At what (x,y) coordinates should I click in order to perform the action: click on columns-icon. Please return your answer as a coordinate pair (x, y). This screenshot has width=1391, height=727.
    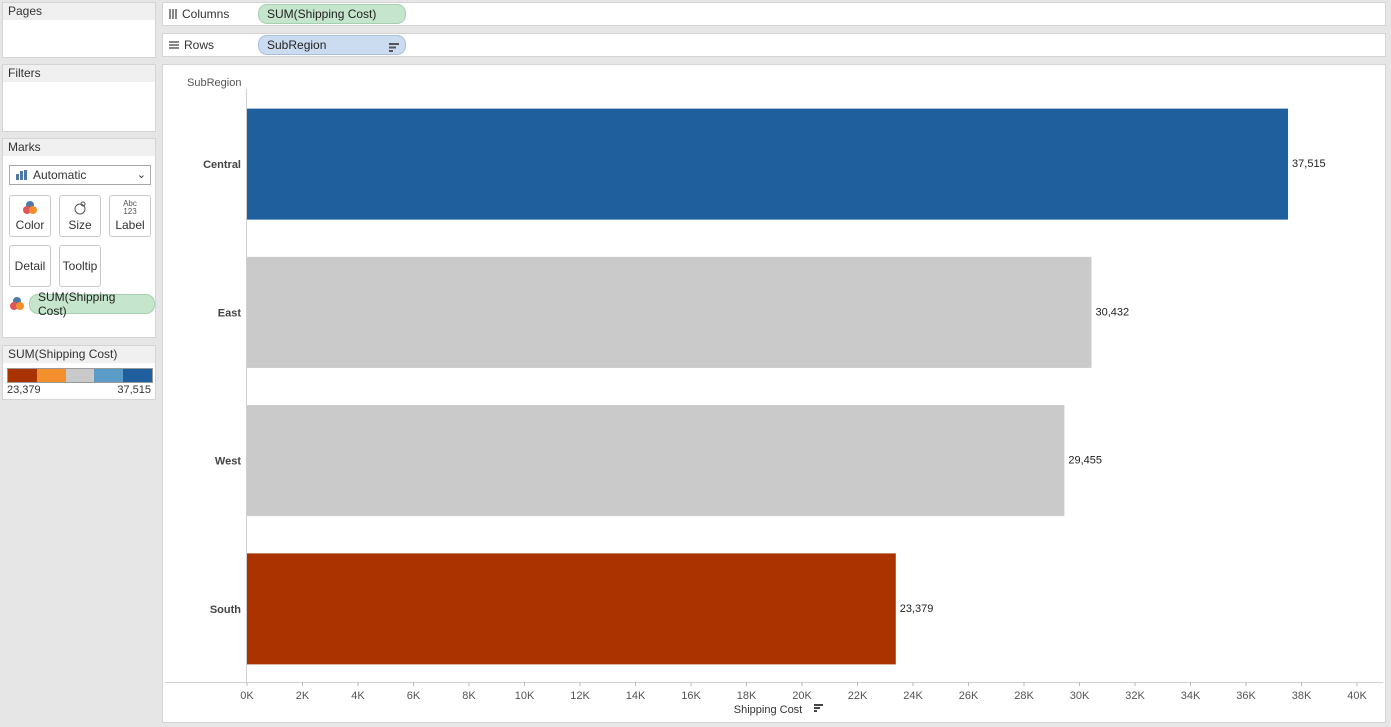
    Looking at the image, I should click on (173, 14).